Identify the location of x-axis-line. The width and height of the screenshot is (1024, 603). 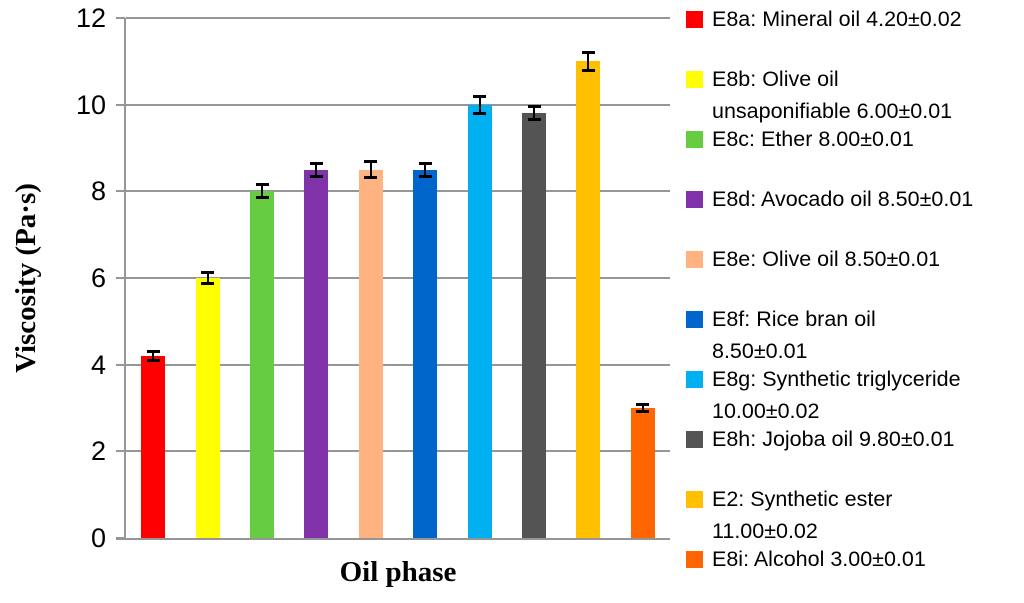
(393, 539).